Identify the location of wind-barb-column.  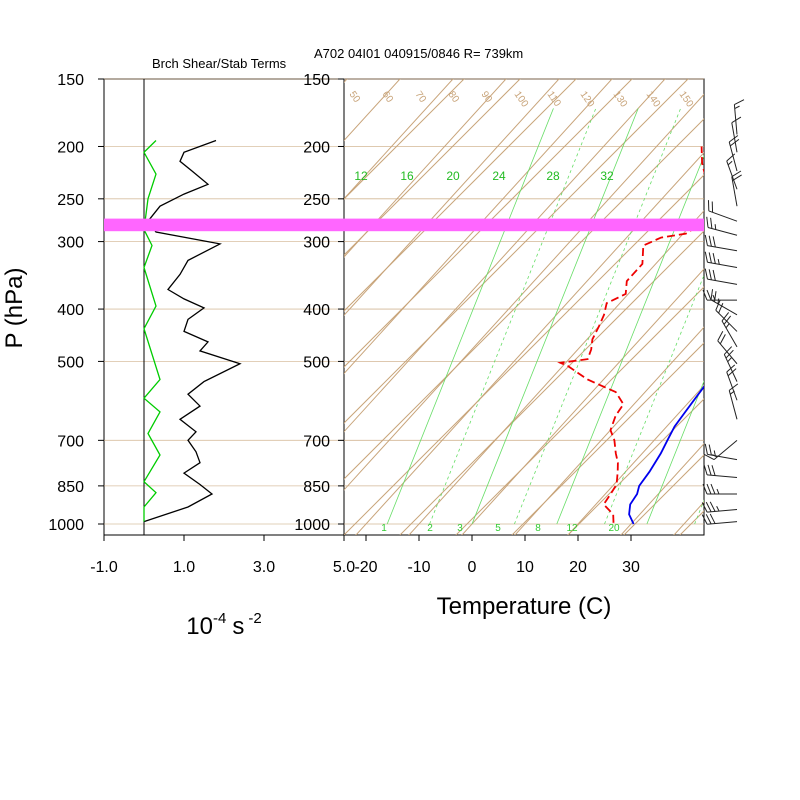
(723, 312).